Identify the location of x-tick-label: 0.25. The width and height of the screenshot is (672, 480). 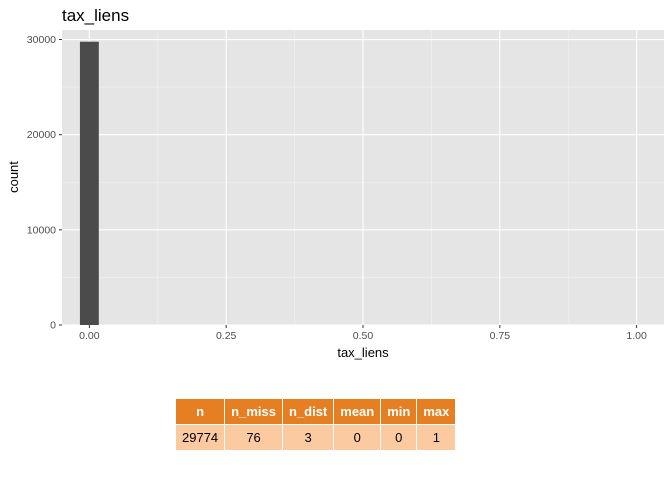
(226, 336).